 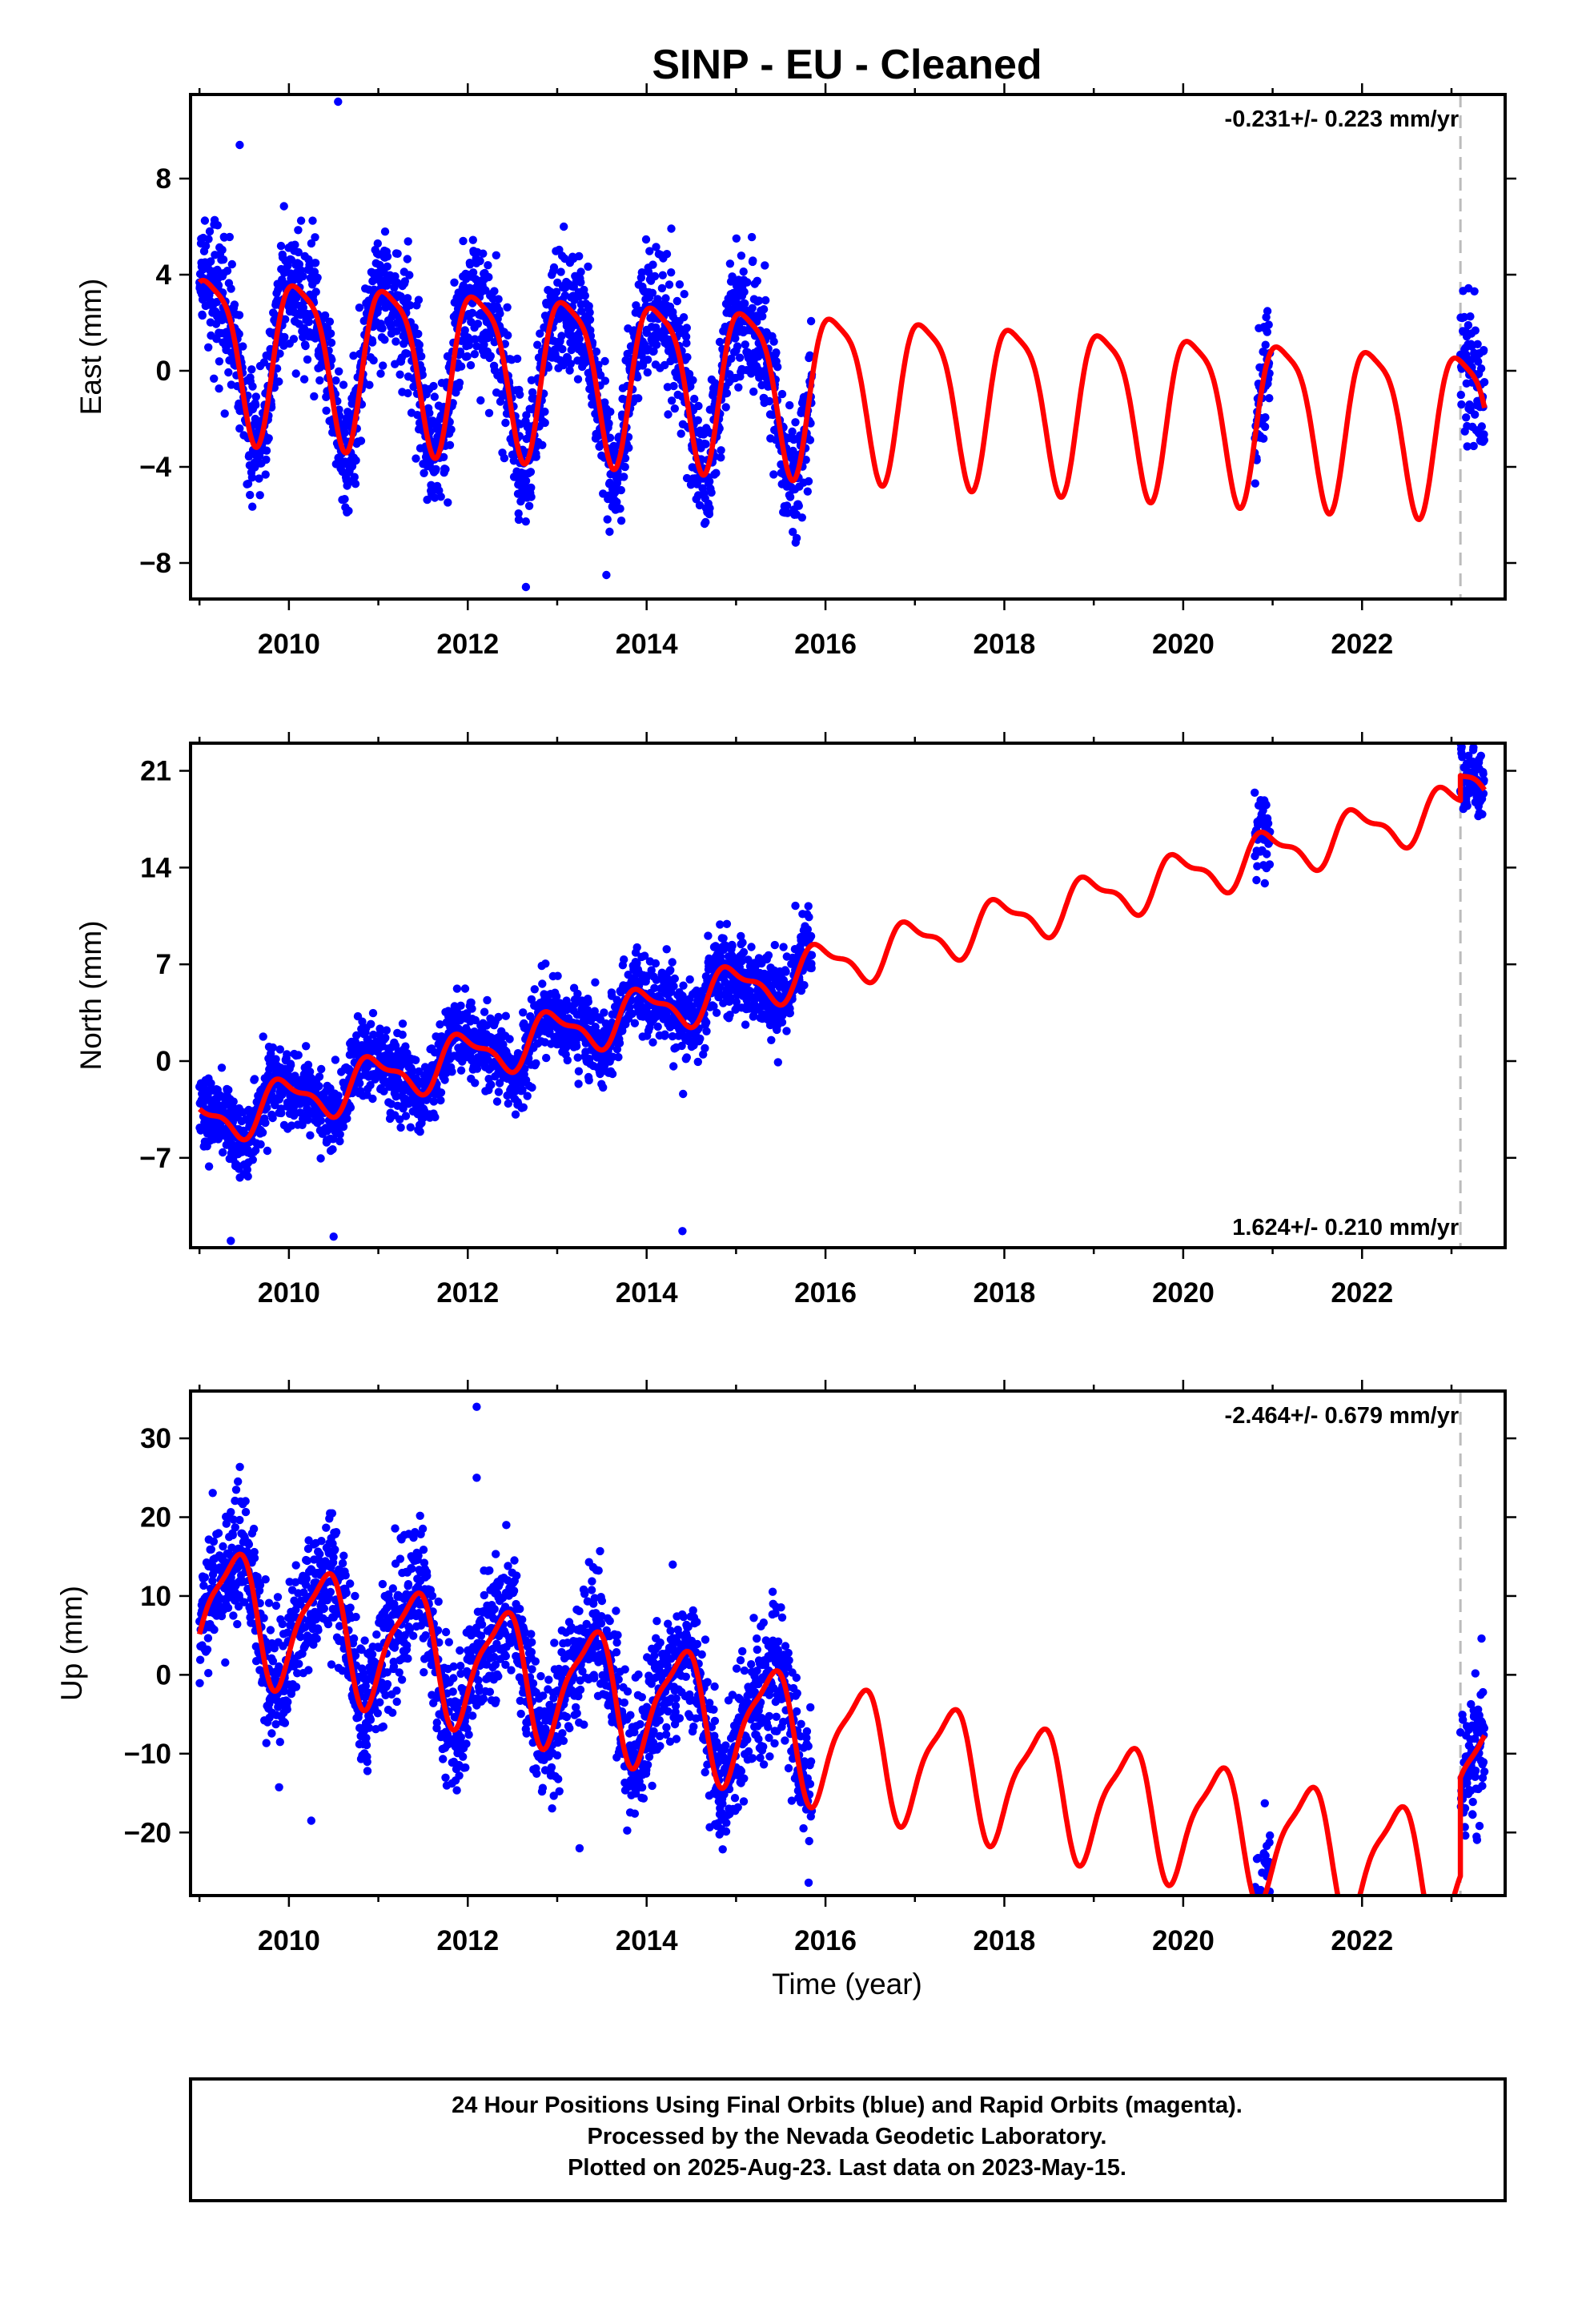 What do you see at coordinates (1183, 1293) in the screenshot?
I see `x-tick-label: 2020` at bounding box center [1183, 1293].